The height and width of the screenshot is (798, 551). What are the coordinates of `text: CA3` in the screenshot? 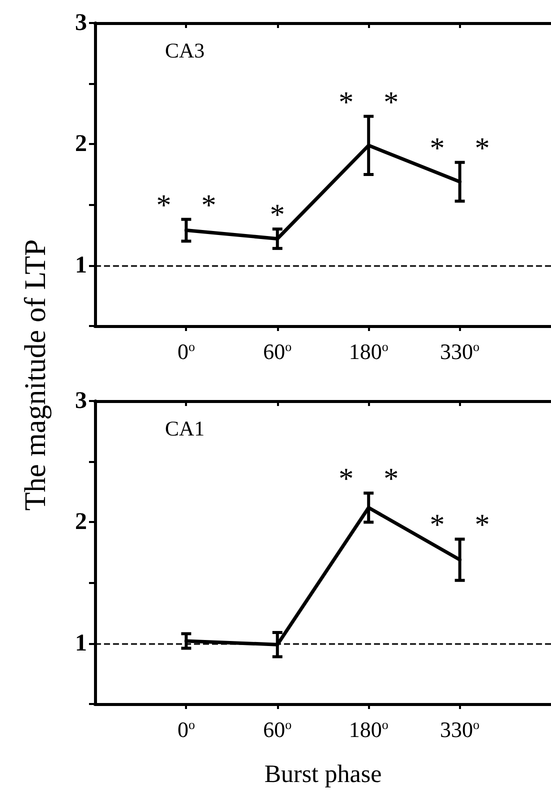 It's located at (185, 50).